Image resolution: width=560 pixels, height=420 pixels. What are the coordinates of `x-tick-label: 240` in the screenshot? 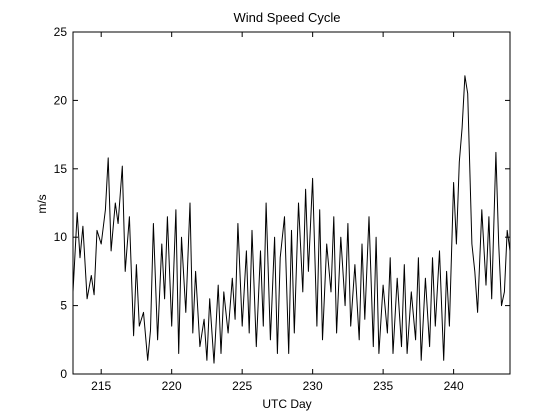 It's located at (454, 386).